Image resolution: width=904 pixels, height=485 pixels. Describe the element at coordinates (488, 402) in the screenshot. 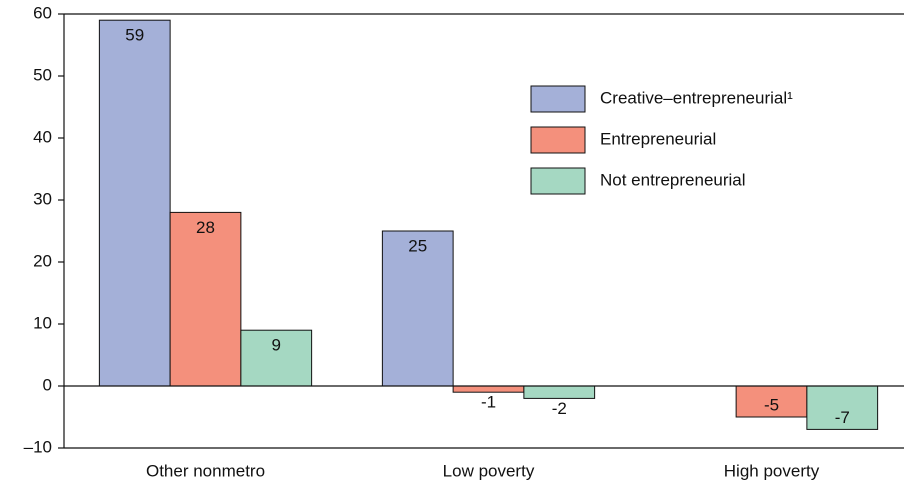

I see `value-label: -1` at that location.